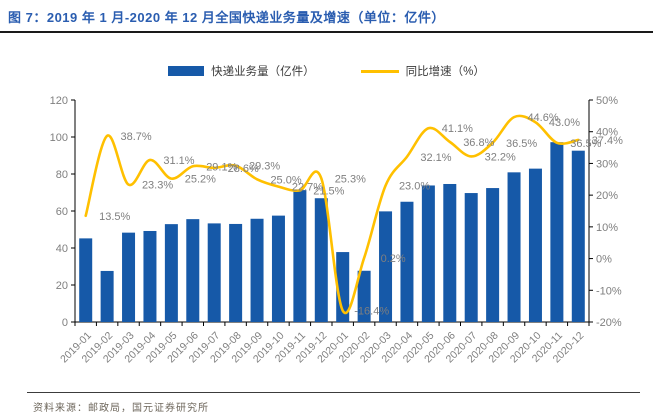 This screenshot has width=653, height=419. I want to click on line-series-swatch, so click(379, 71).